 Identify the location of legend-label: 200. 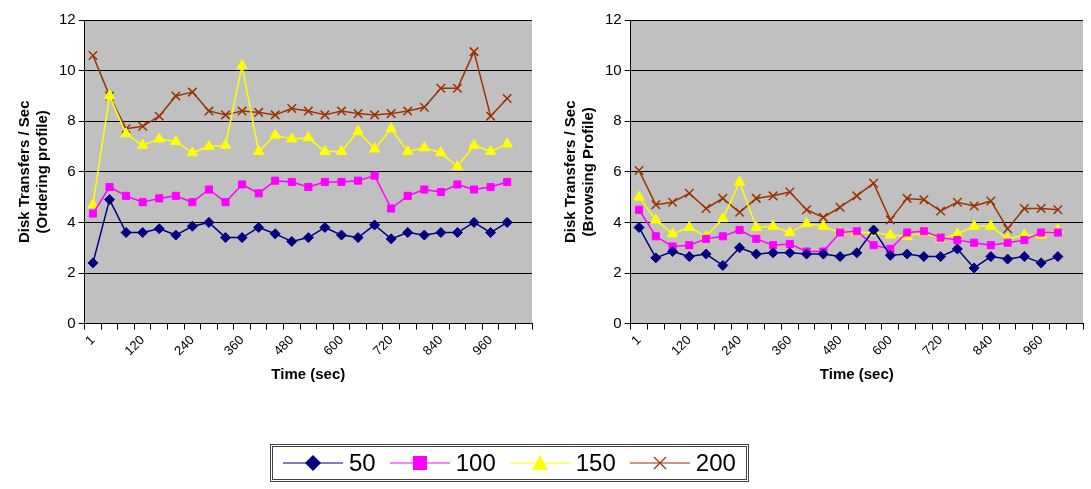
(715, 463).